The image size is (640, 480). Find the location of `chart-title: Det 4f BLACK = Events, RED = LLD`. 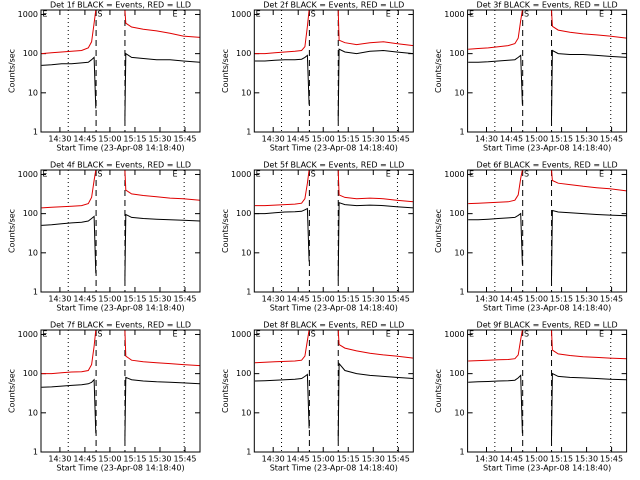

chart-title: Det 4f BLACK = Events, RED = LLD is located at coordinates (120, 165).